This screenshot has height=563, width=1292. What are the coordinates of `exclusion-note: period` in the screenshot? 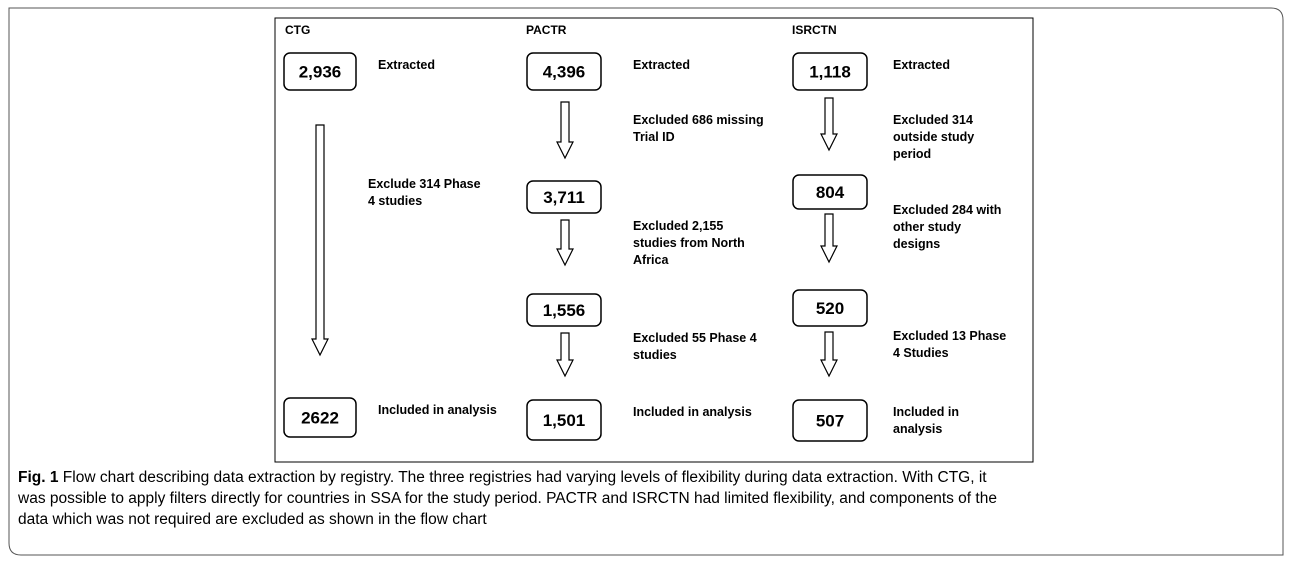 It's located at (912, 154).